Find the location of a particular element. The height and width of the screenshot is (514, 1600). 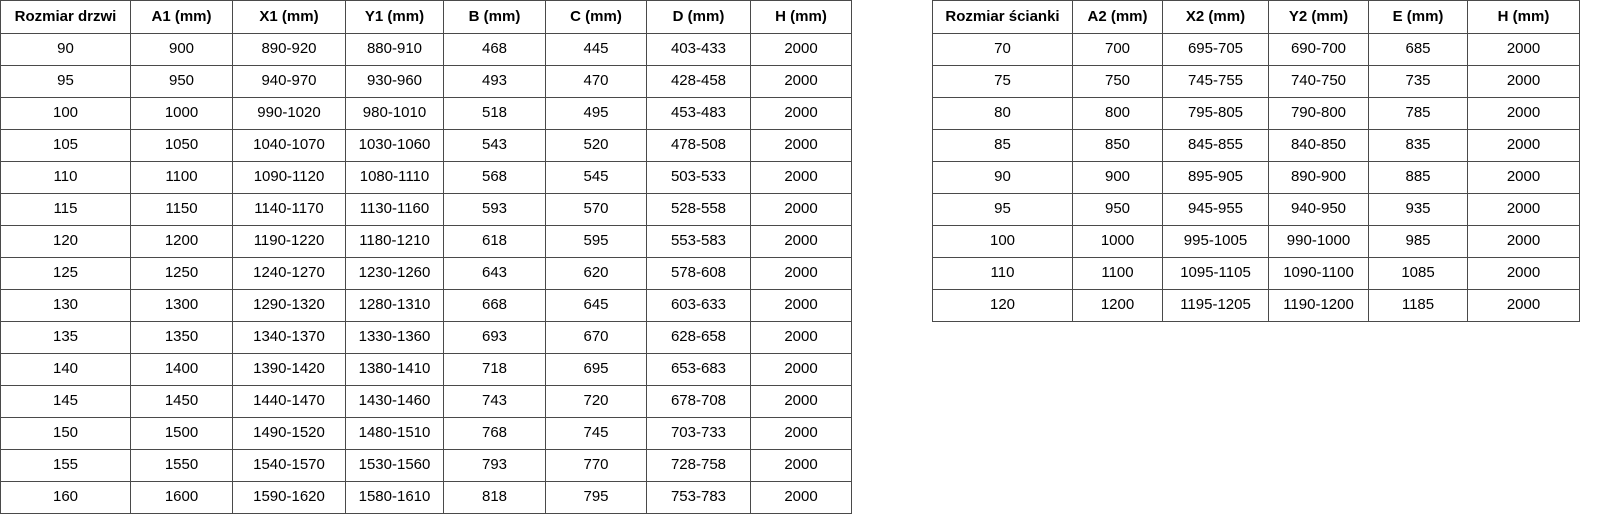

wall-cell: 840-850 is located at coordinates (1318, 145).